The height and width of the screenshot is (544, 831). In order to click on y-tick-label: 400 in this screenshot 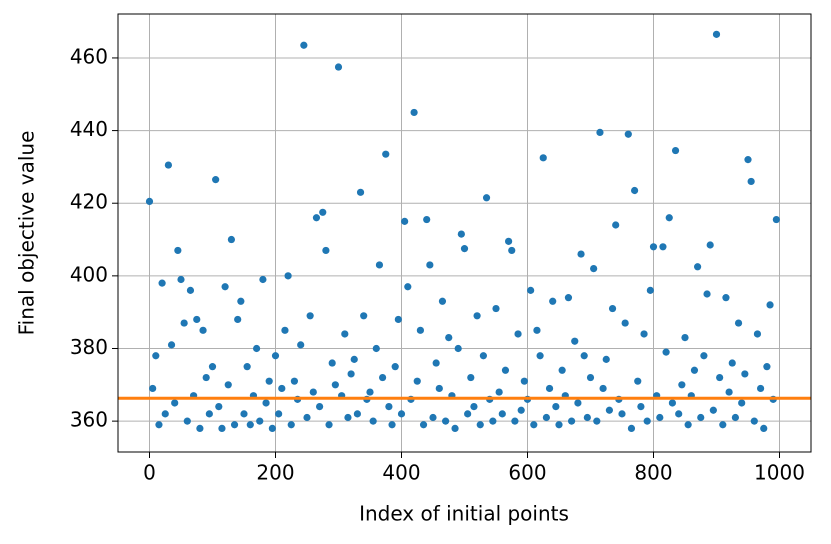, I will do `click(89, 274)`.